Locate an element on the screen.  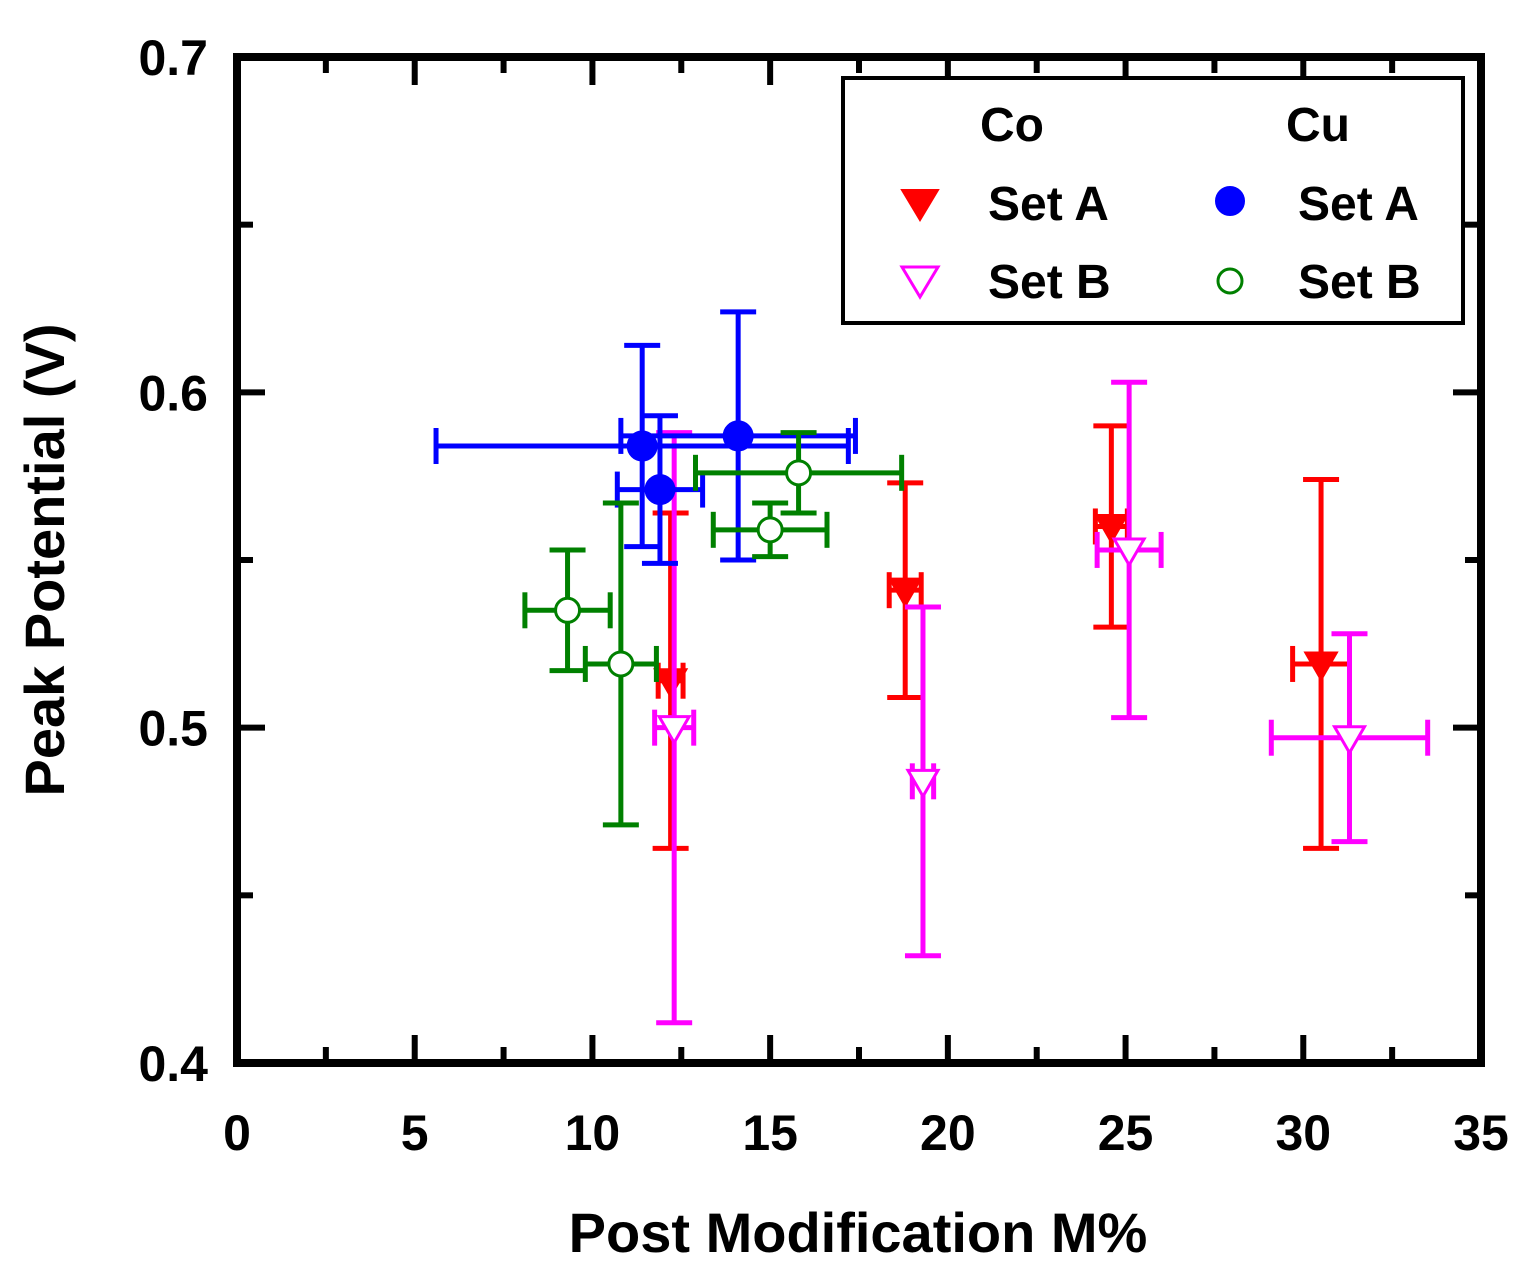
x-tick-label: 15 is located at coordinates (770, 1133).